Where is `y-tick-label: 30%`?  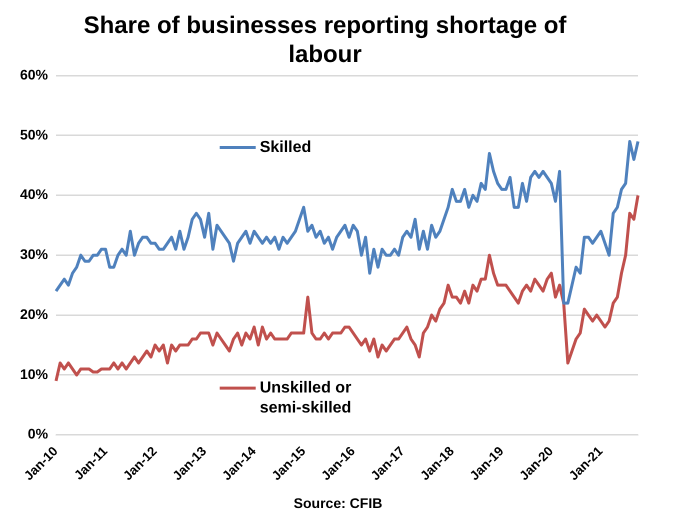
y-tick-label: 30% is located at coordinates (34, 254).